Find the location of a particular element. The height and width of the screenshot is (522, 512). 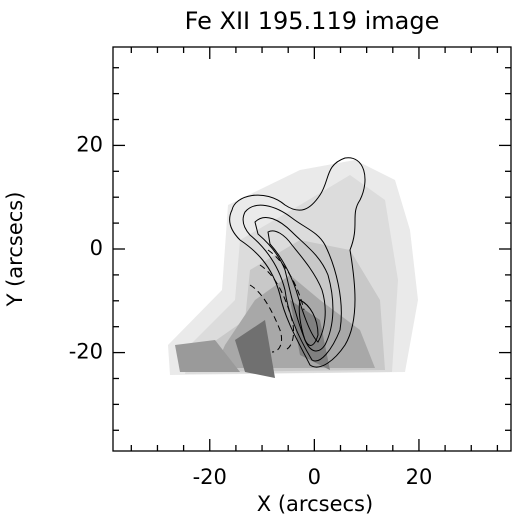

y-tick-label: -20 is located at coordinates (86, 352).